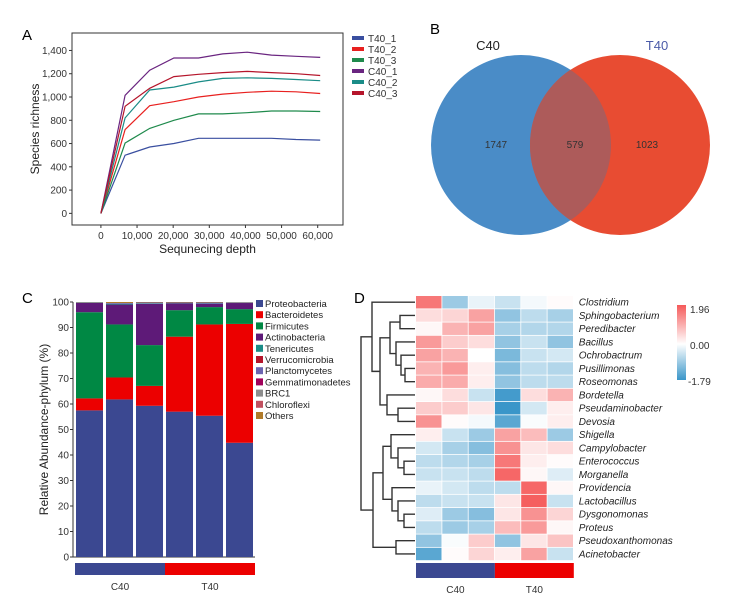  I want to click on y-axis-label: Species richness, so click(35, 129).